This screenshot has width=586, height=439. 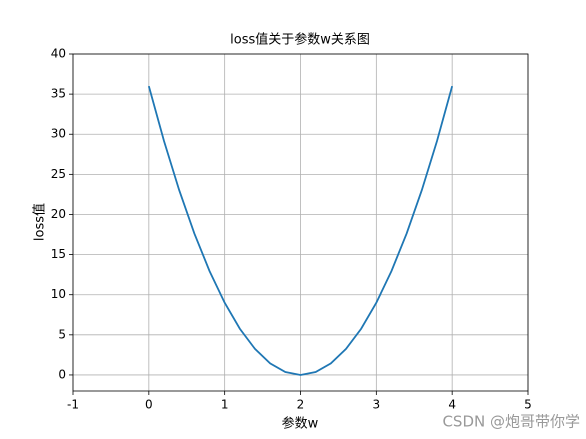 What do you see at coordinates (40, 222) in the screenshot?
I see `y-axis-label: loss值` at bounding box center [40, 222].